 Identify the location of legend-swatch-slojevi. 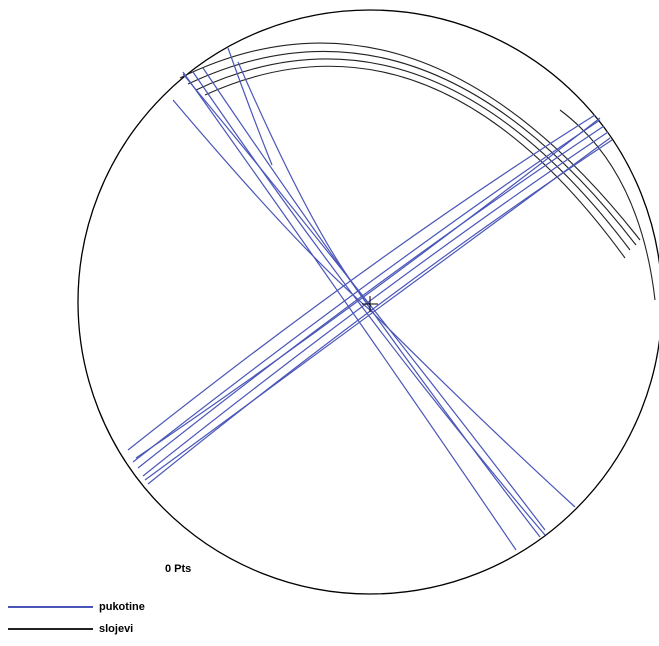
(50, 629).